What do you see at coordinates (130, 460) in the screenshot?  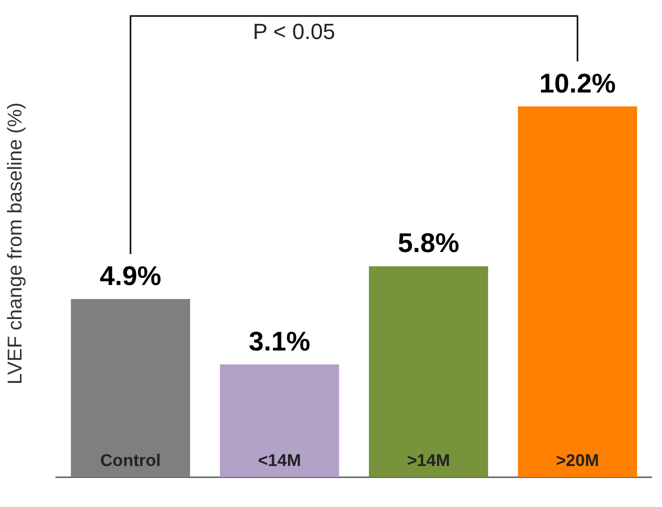 I see `x-tick-label: Control` at bounding box center [130, 460].